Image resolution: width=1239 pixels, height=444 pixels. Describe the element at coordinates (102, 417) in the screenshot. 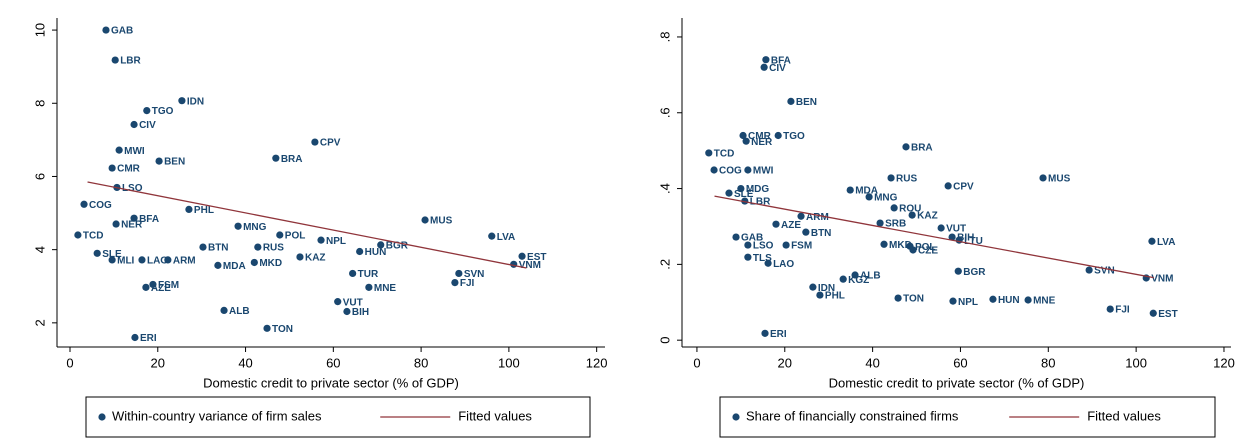

I see `legend-swatch` at that location.